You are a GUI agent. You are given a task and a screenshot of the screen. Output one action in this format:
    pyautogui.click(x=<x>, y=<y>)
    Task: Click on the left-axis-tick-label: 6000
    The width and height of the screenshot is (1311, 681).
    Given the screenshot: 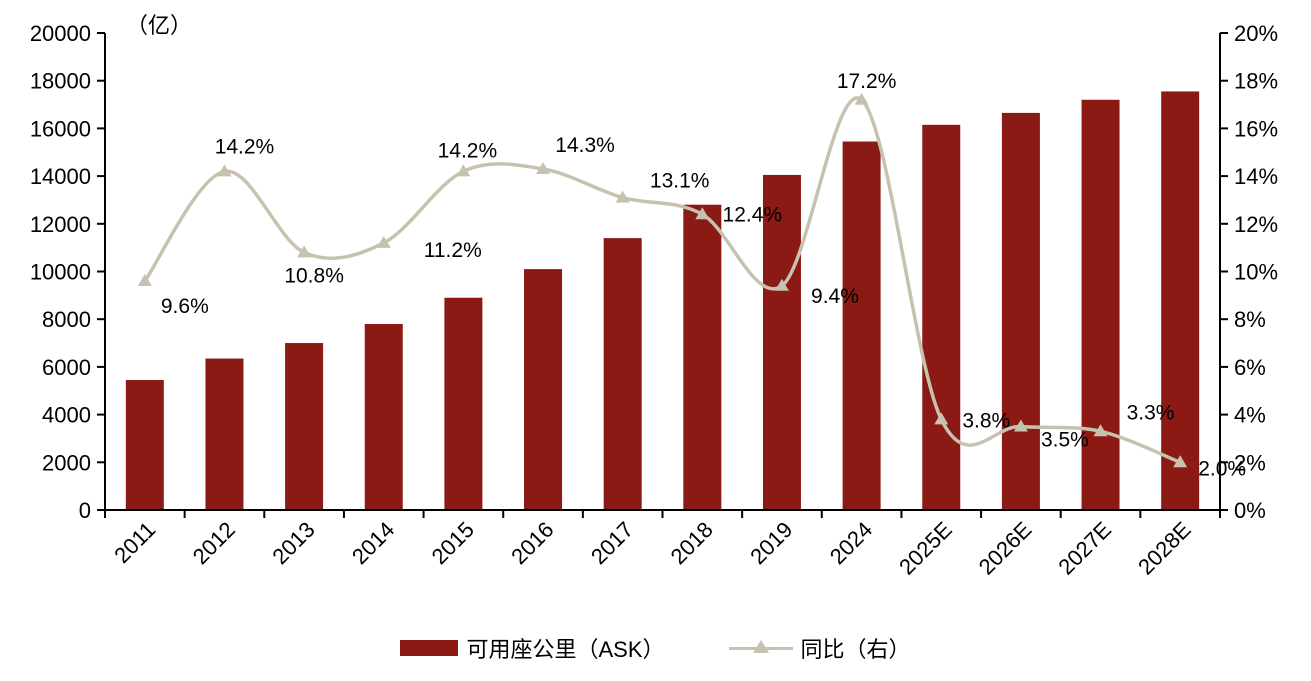 What is the action you would take?
    pyautogui.click(x=66, y=367)
    